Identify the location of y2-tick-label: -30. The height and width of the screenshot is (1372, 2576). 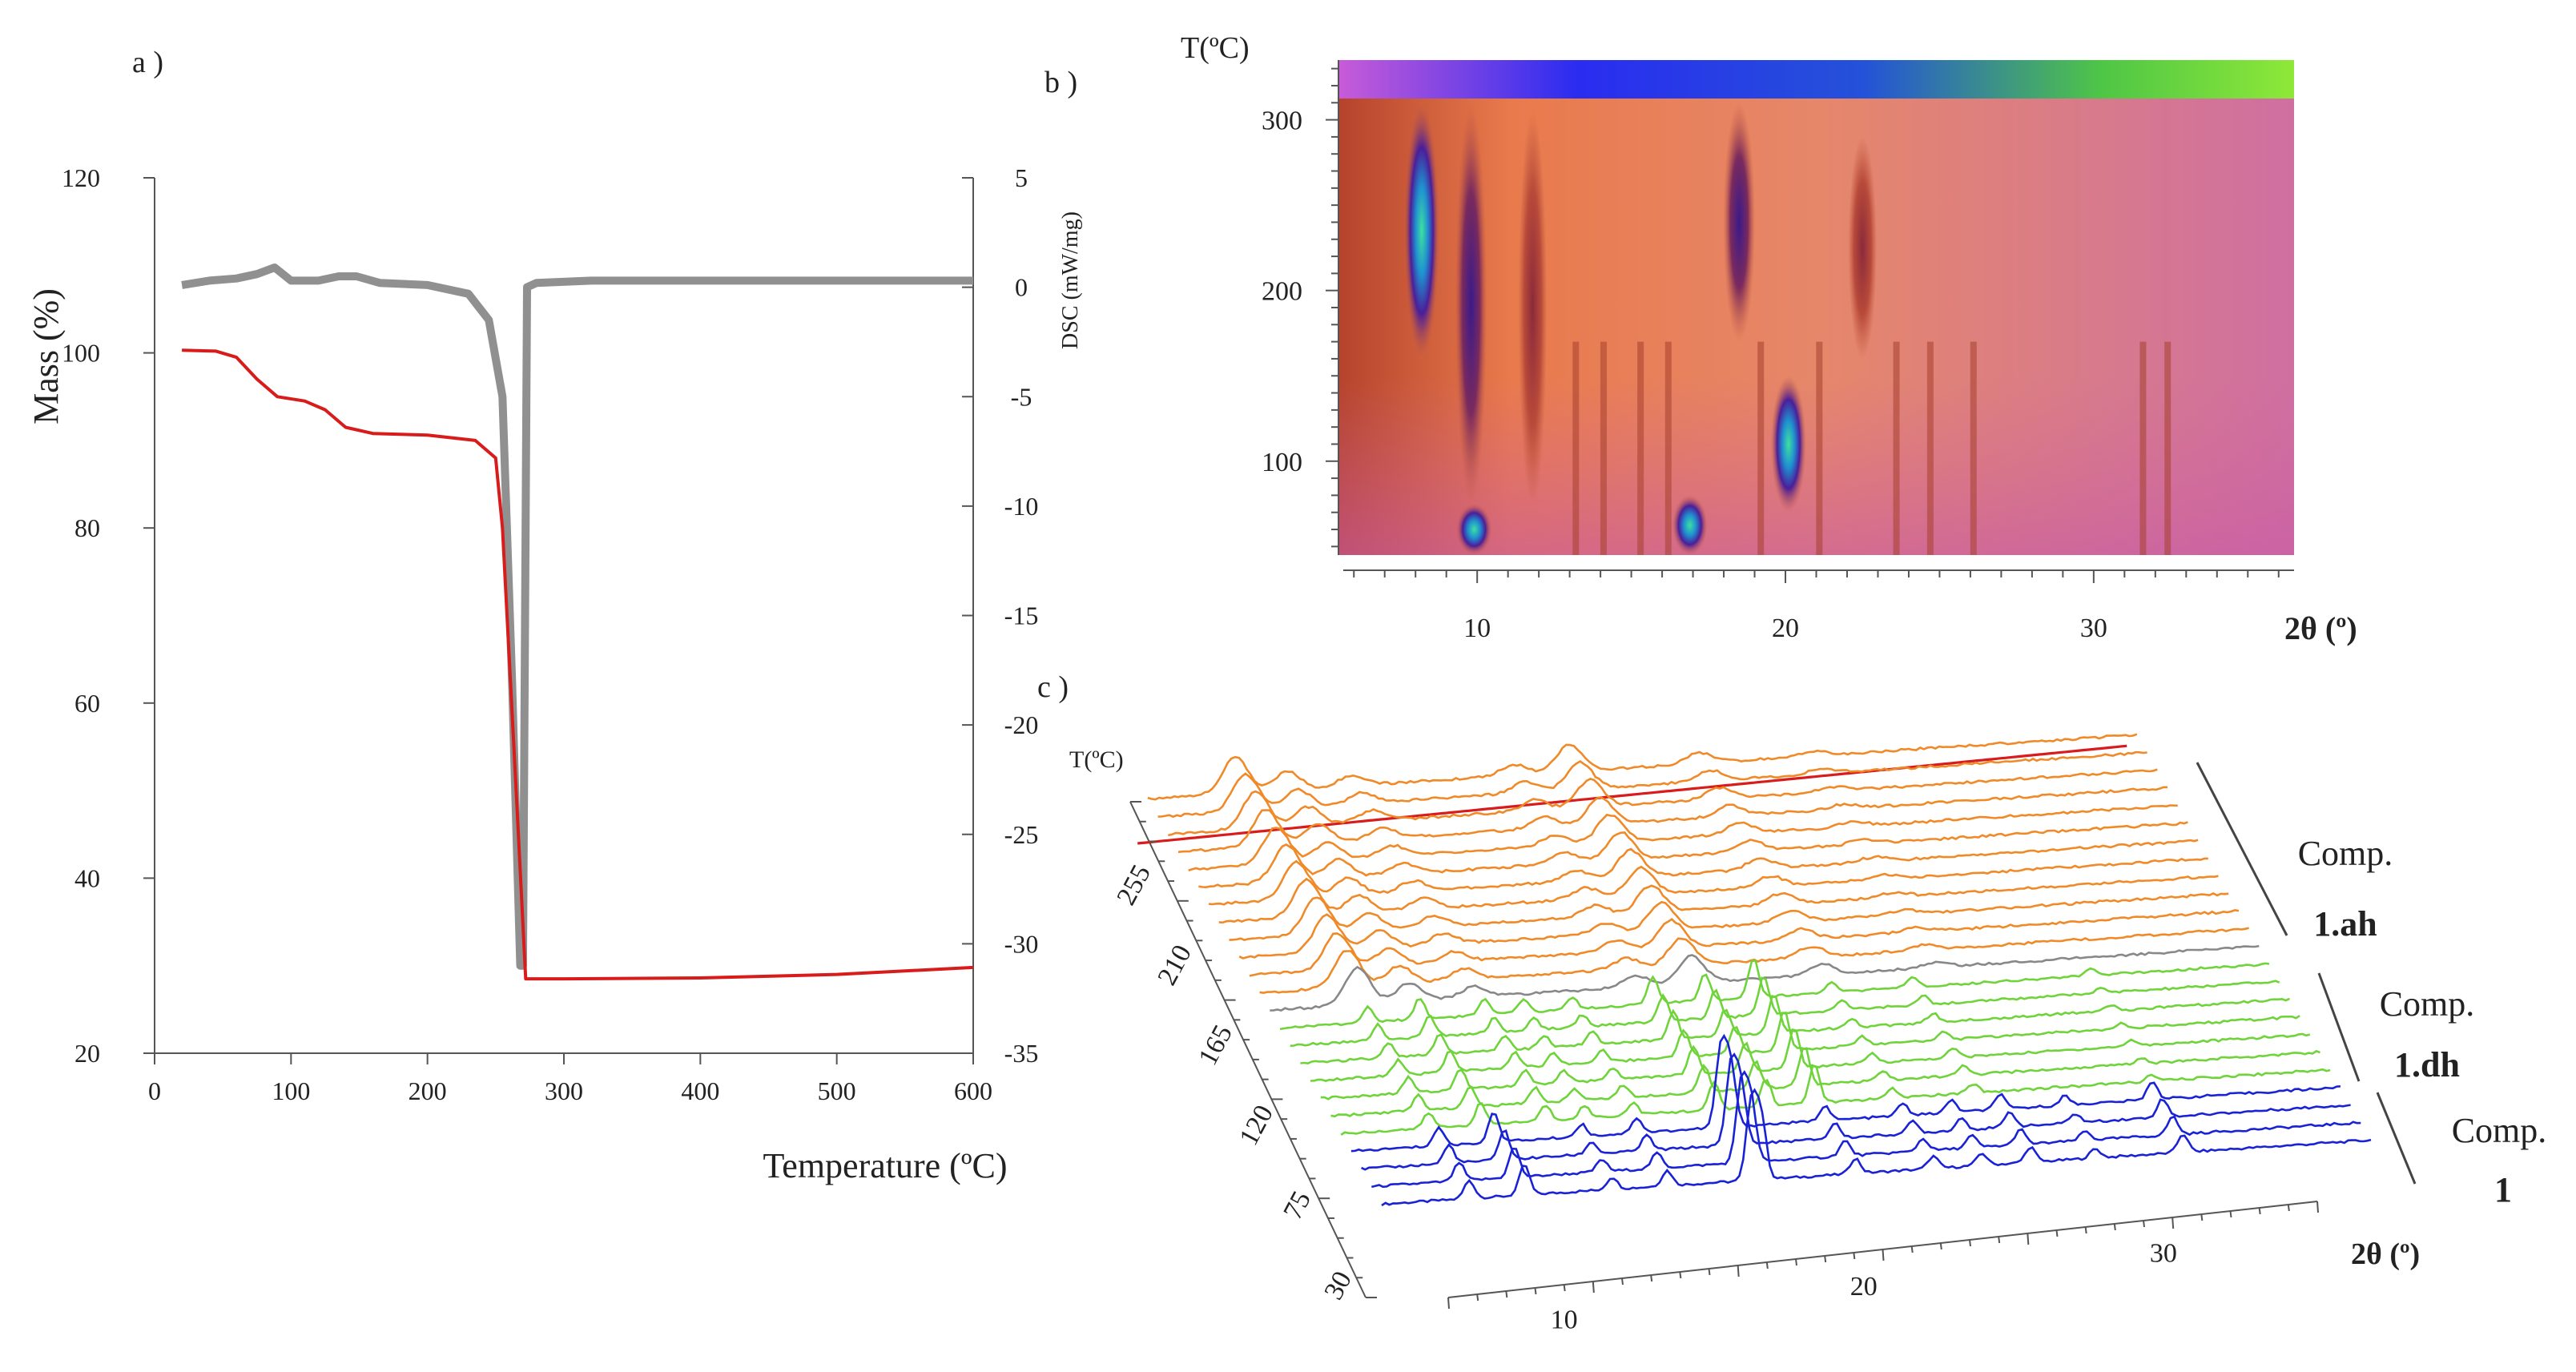
(1021, 943).